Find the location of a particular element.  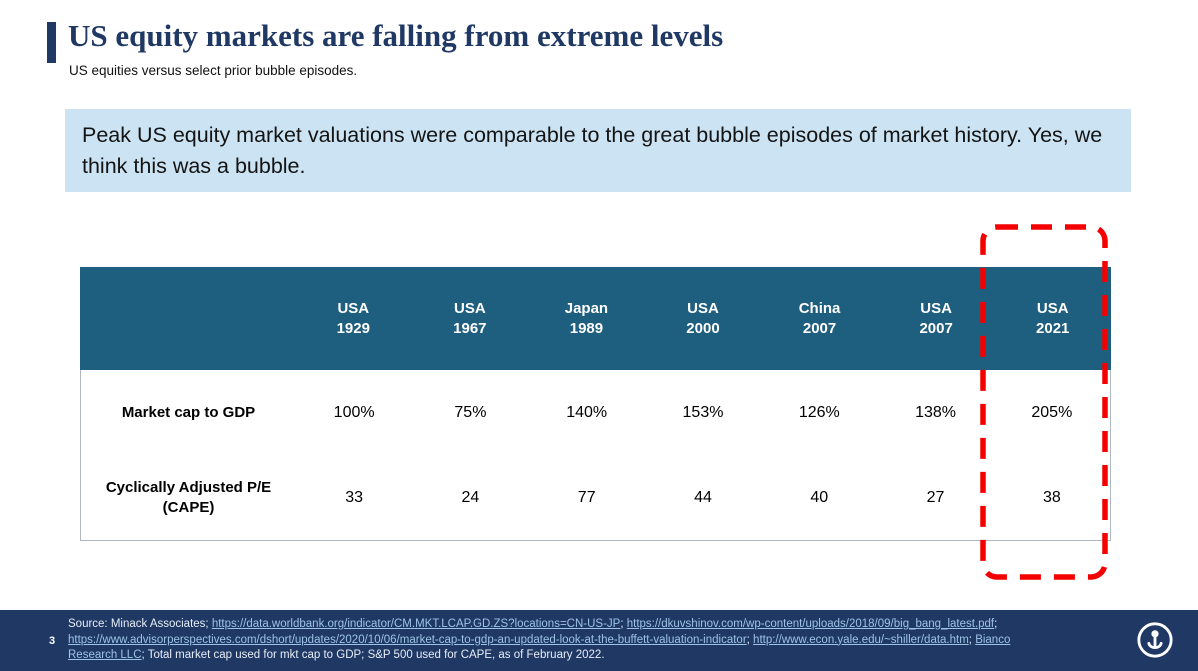

column-header-blank is located at coordinates (187, 318).